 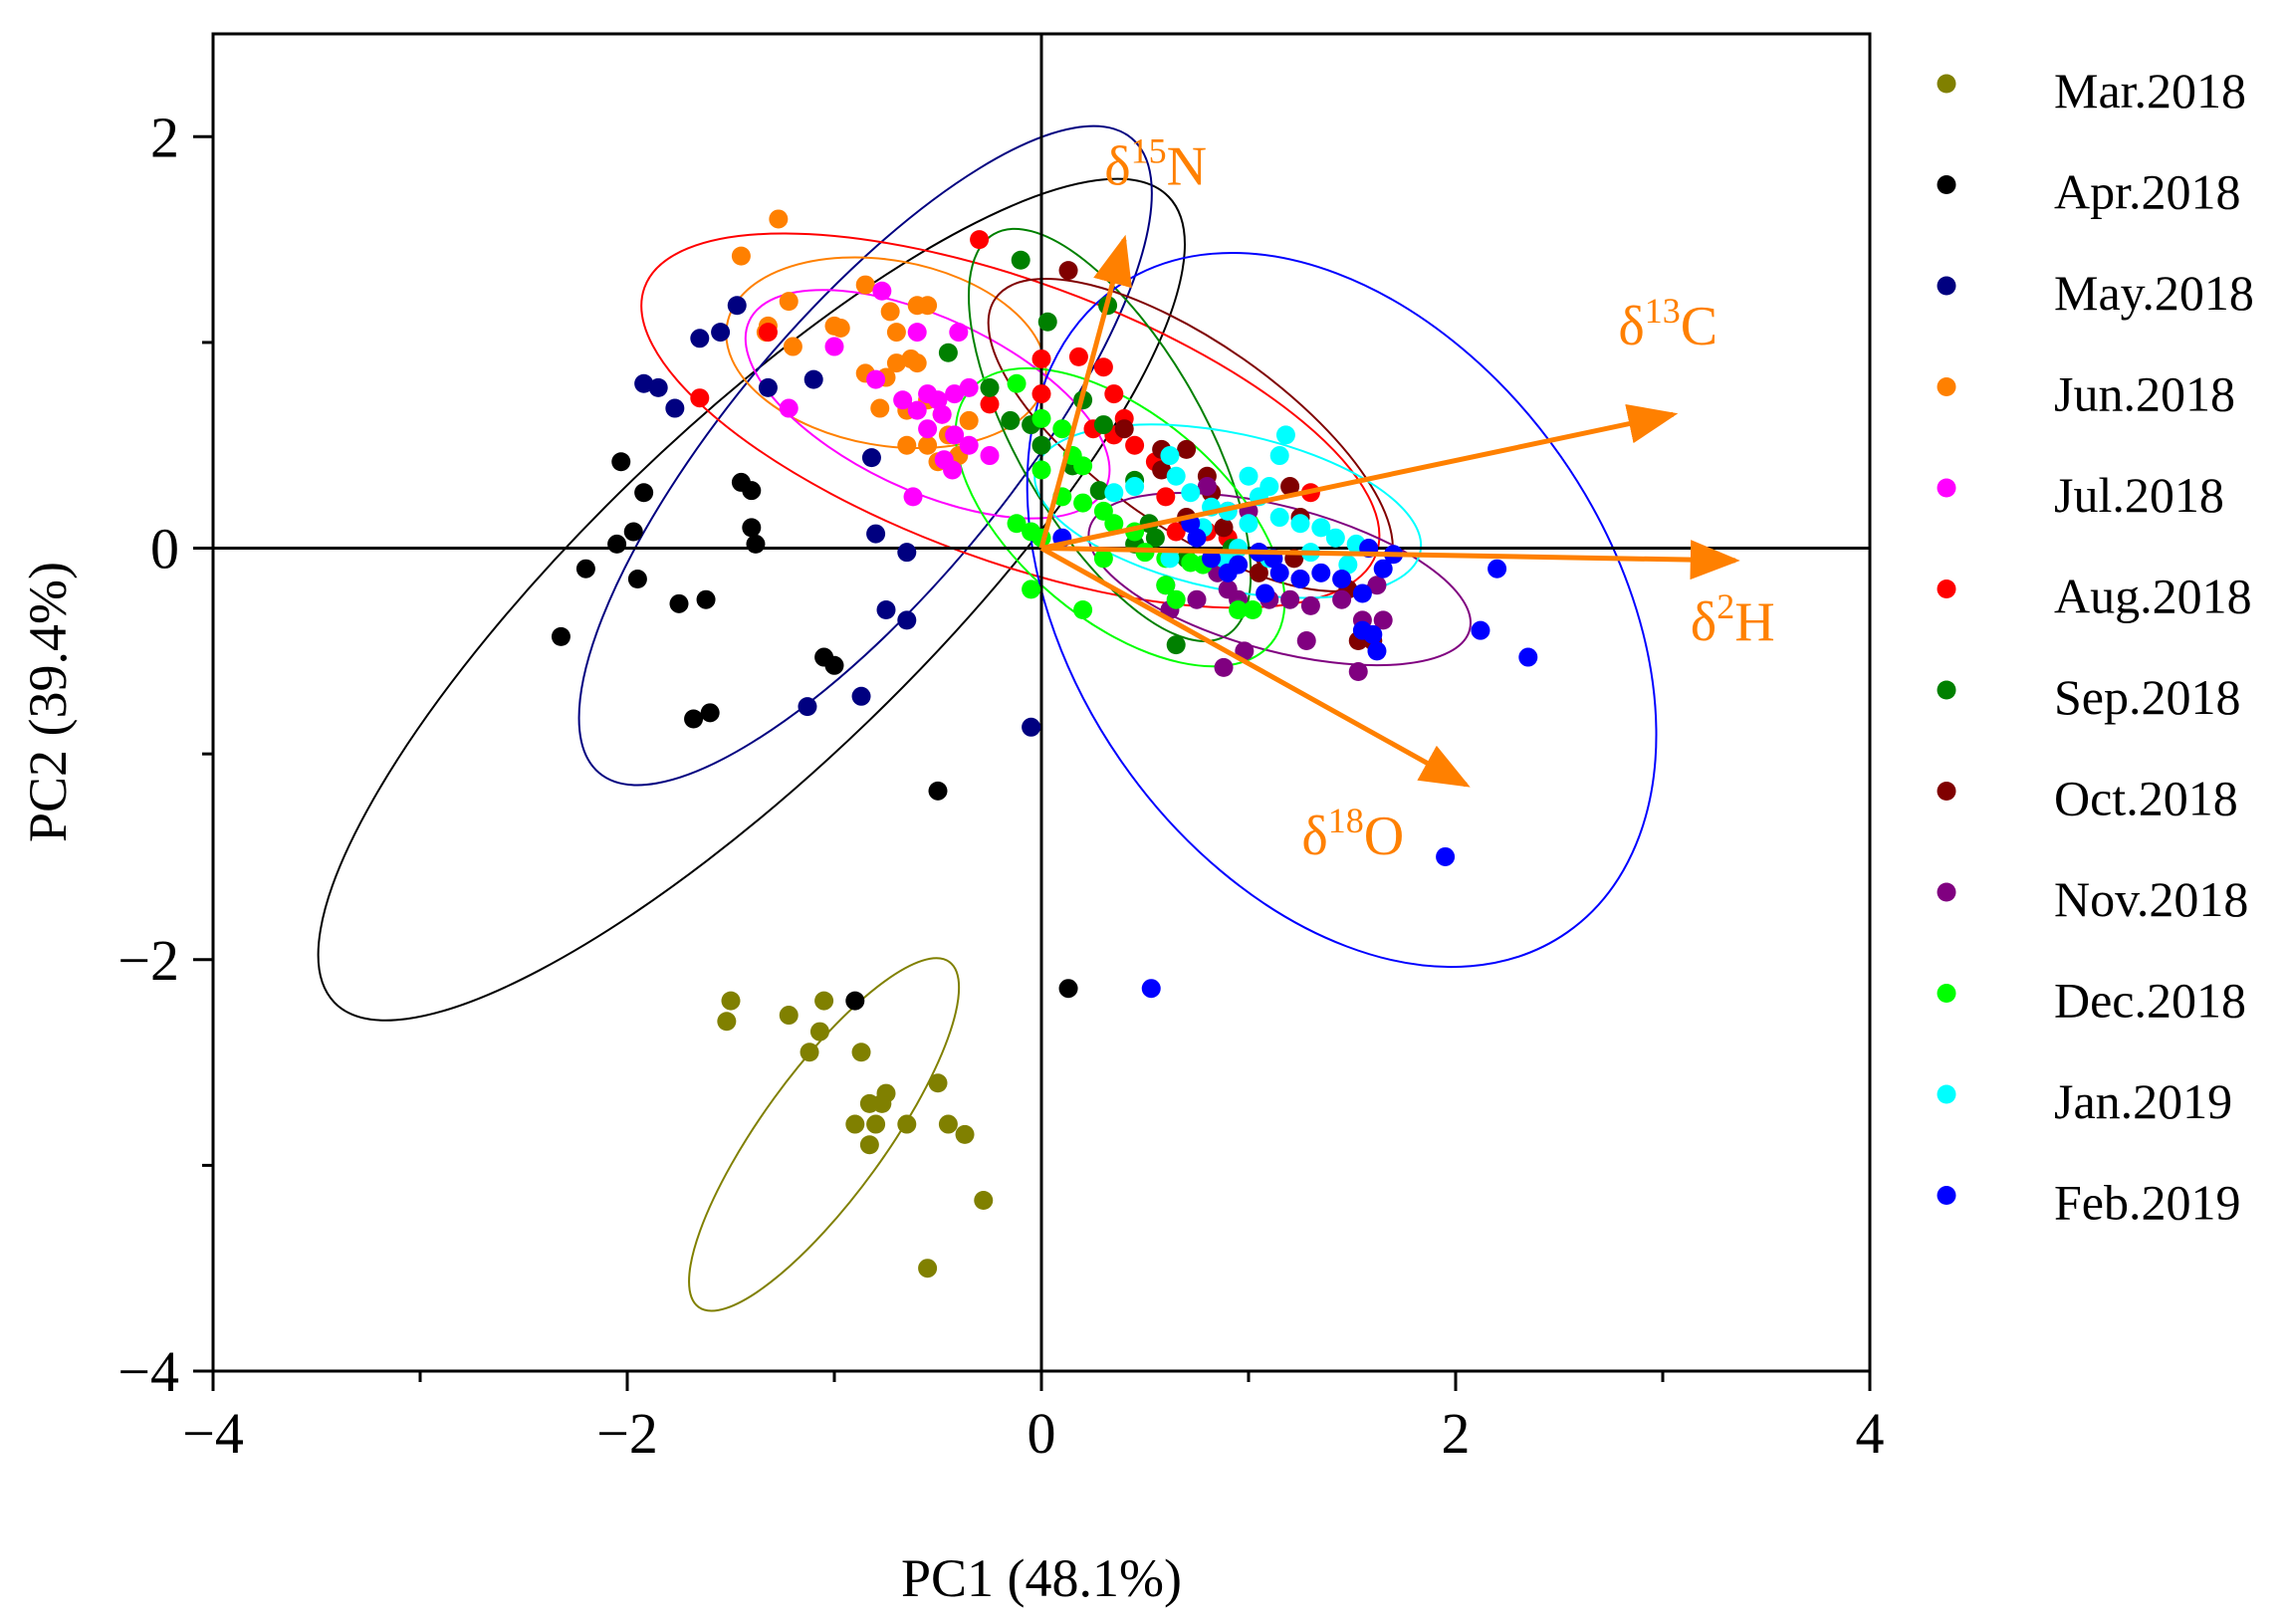 What do you see at coordinates (1456, 1433) in the screenshot?
I see `x-tick-label: 2` at bounding box center [1456, 1433].